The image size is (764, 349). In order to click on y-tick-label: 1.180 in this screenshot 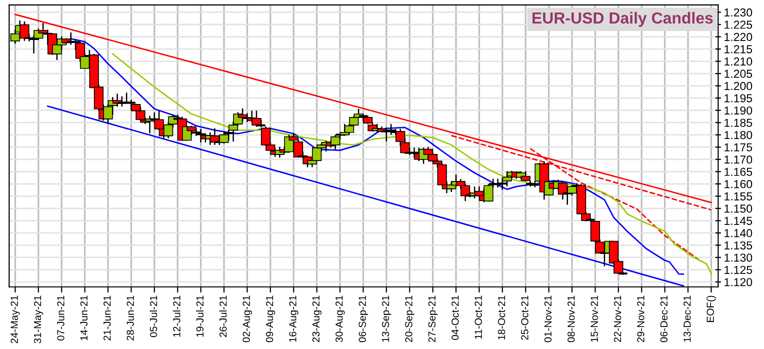, I will do `click(738, 135)`.